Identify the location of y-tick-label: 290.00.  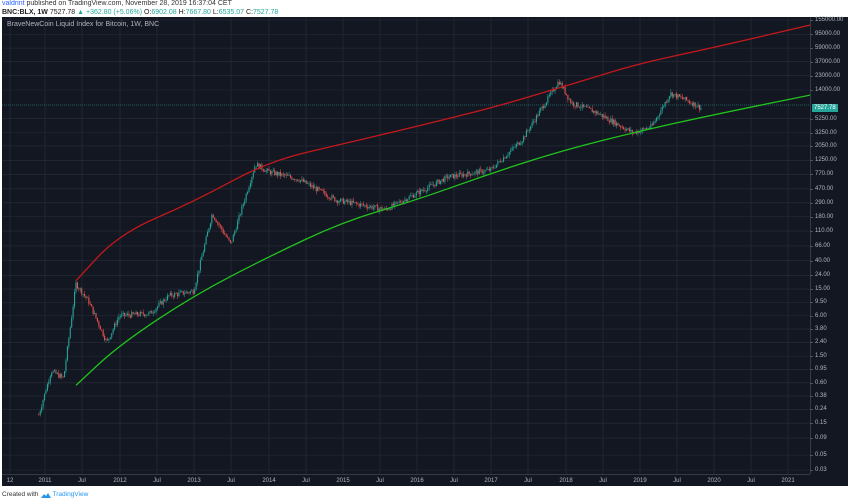
(821, 202).